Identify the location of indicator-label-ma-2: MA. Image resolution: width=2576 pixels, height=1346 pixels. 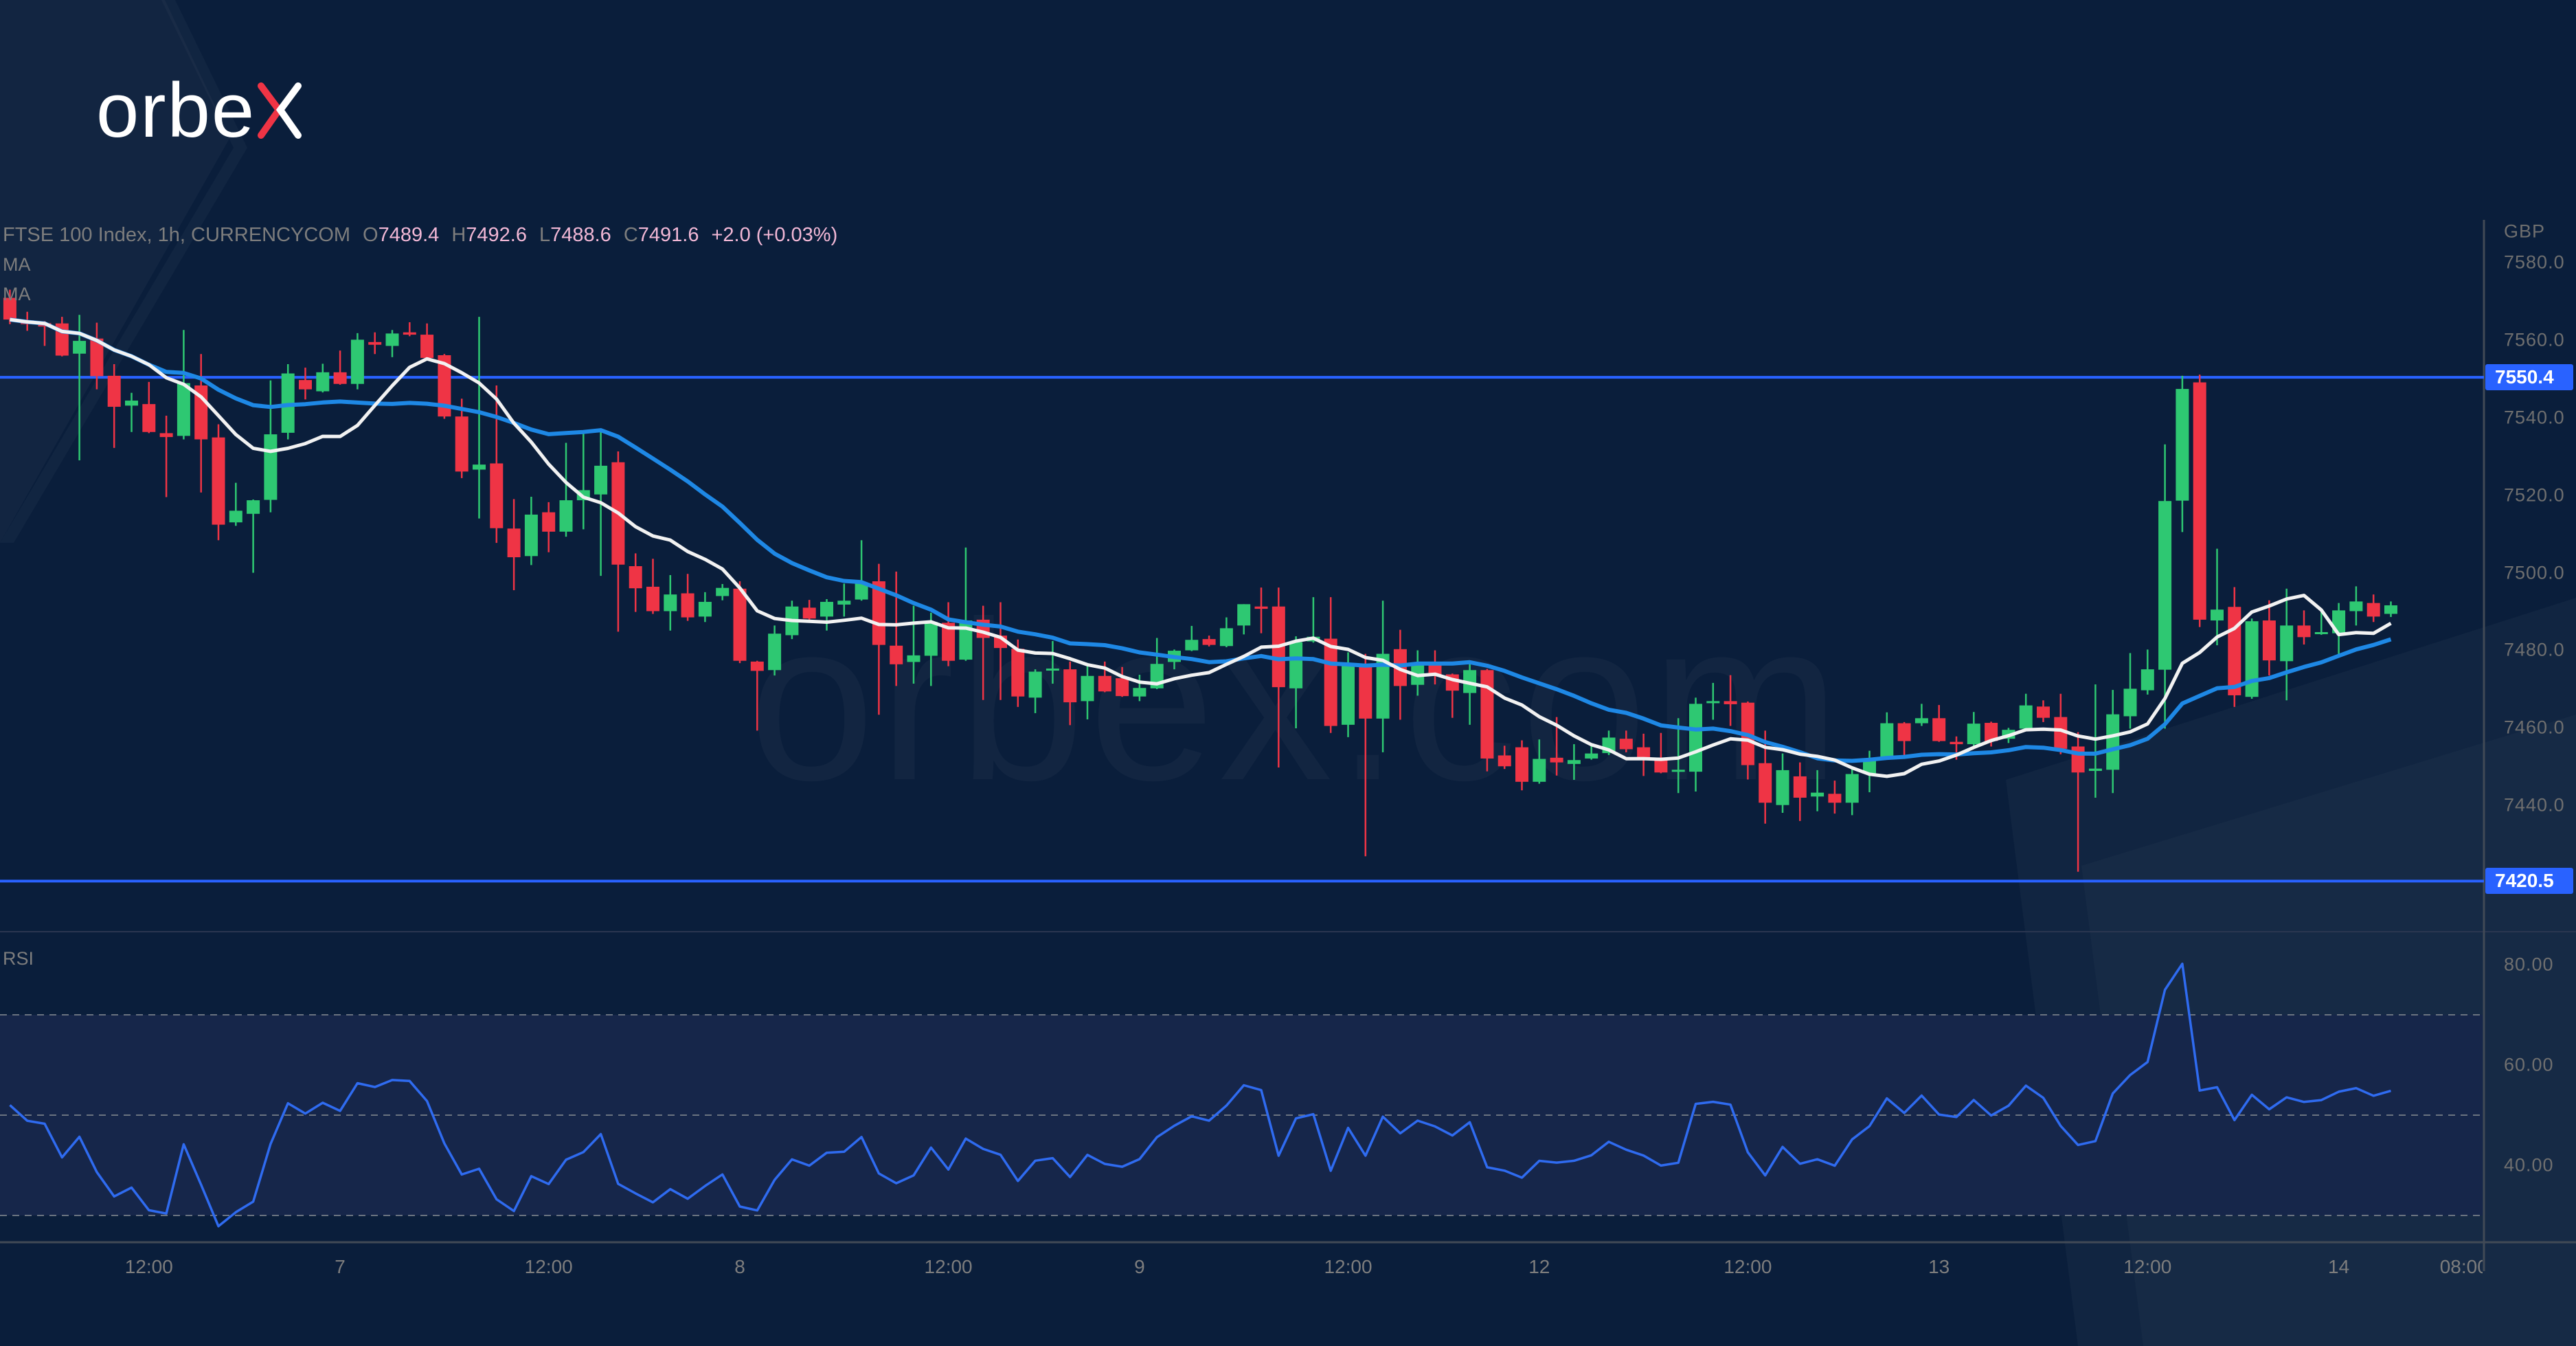
(17, 294).